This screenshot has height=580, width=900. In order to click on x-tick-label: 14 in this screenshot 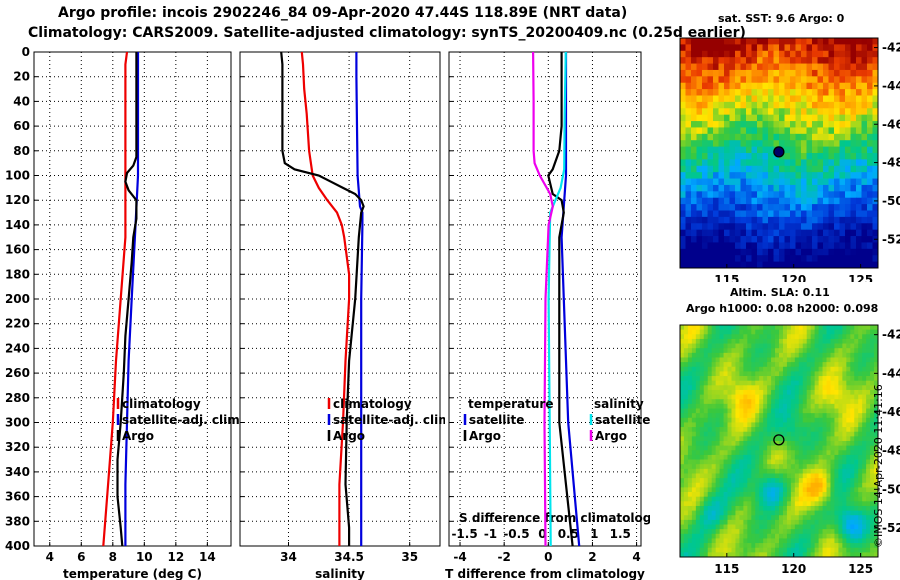, I will do `click(207, 557)`.